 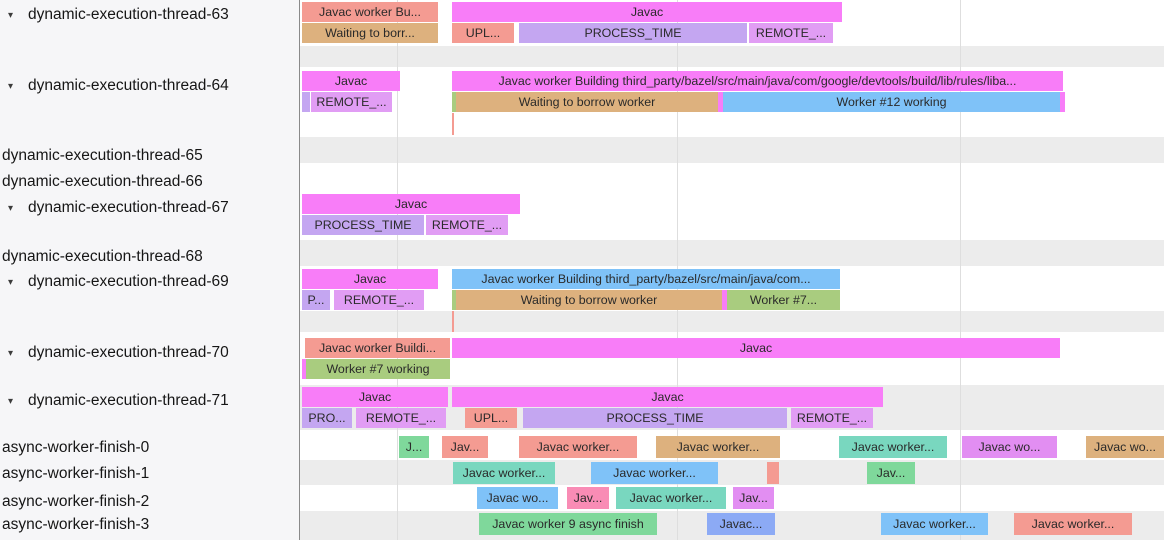 What do you see at coordinates (128, 352) in the screenshot?
I see `track-name-text: dynamic-execution-thread-70` at bounding box center [128, 352].